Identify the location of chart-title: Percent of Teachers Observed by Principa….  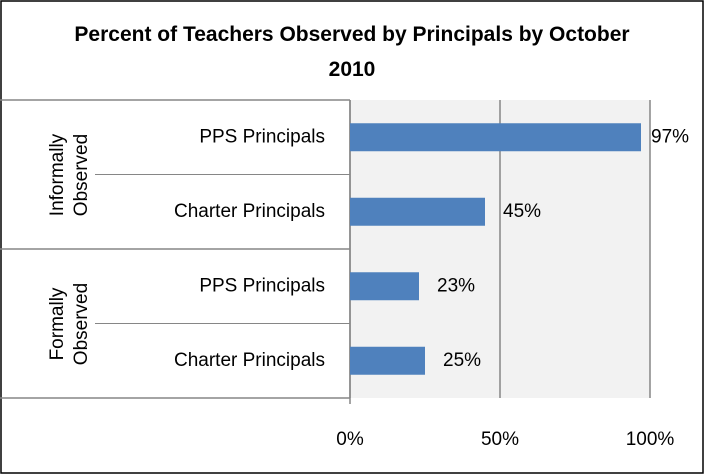
(351, 52).